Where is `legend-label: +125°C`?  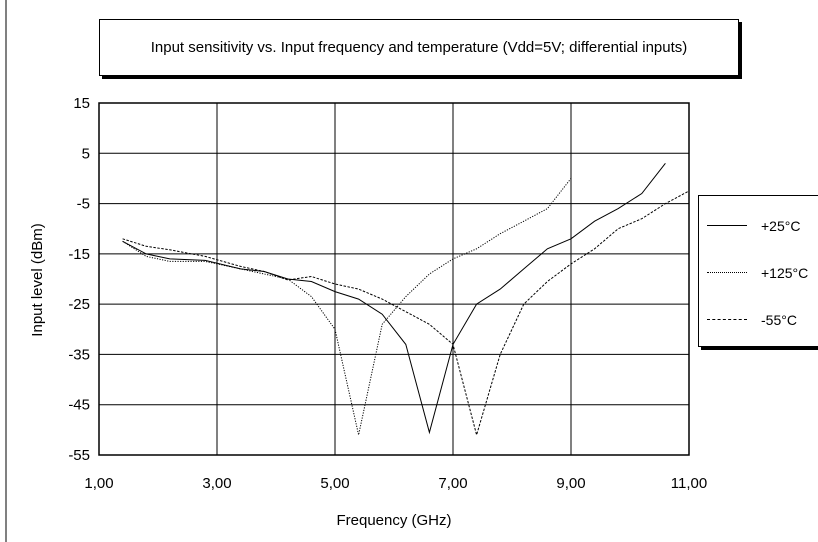
legend-label: +125°C is located at coordinates (785, 273).